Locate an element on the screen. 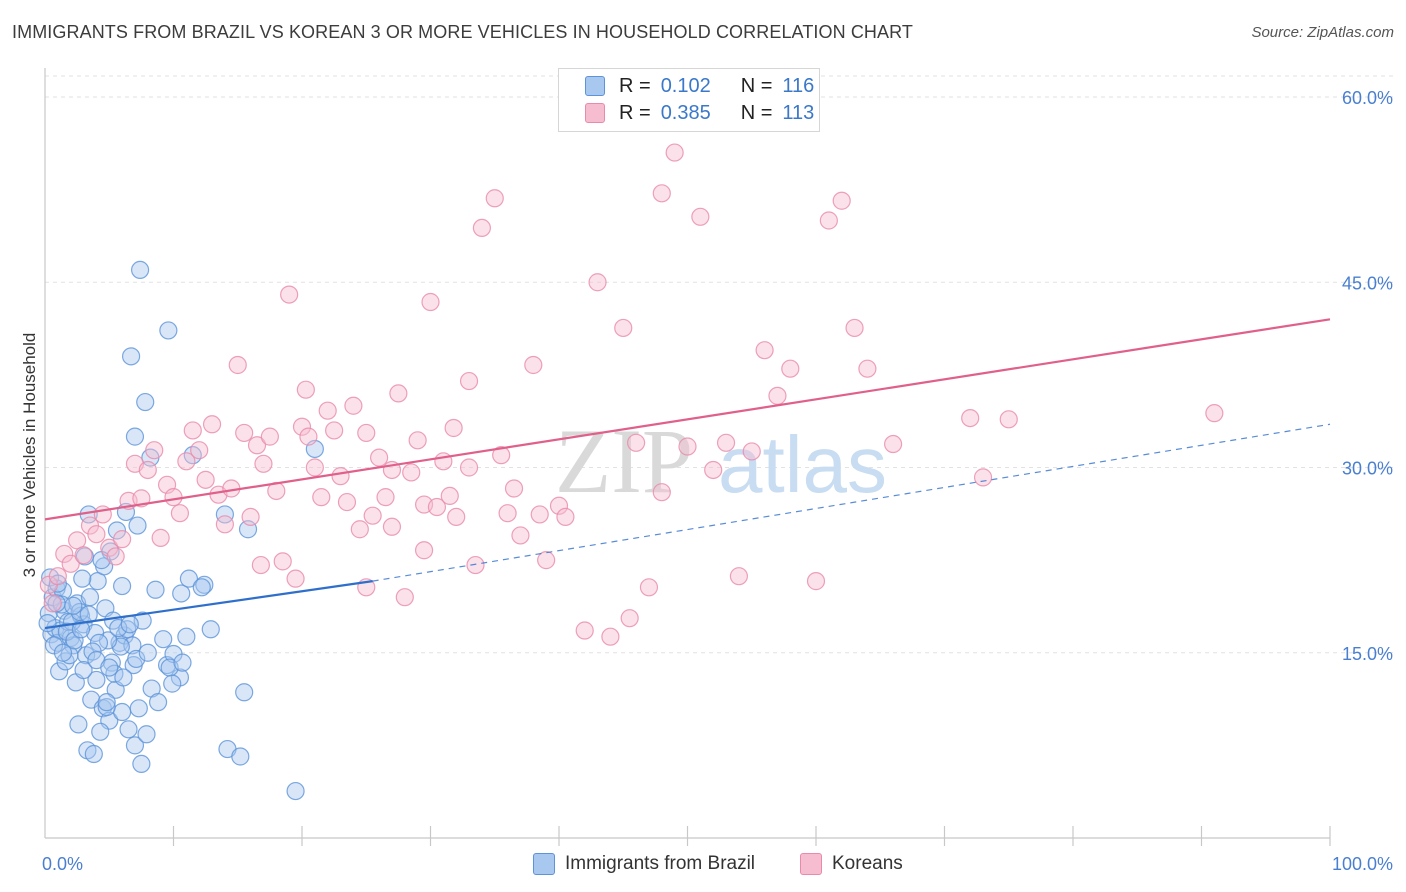 The height and width of the screenshot is (892, 1406). y-tick-label: 15.0% is located at coordinates (1367, 654).